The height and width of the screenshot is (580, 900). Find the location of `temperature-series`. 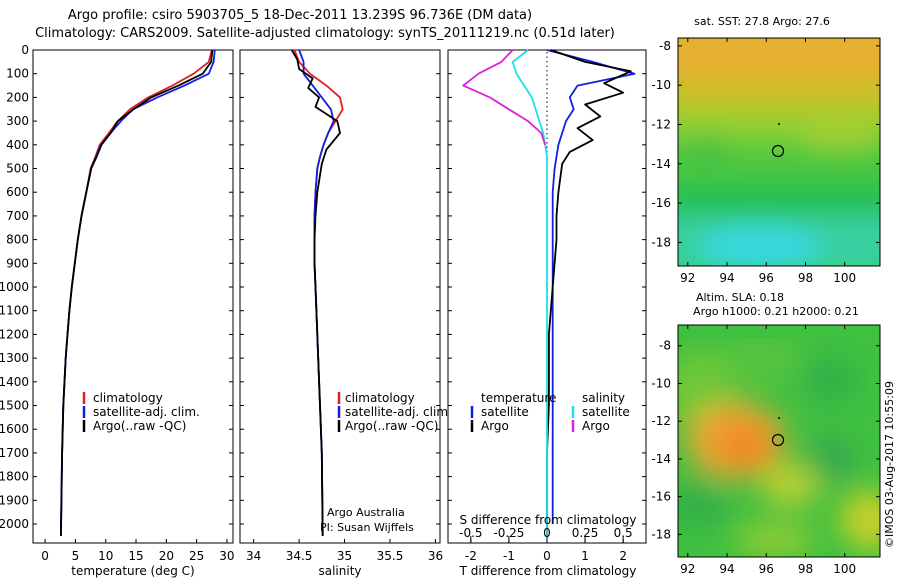

temperature-series is located at coordinates (138, 292).